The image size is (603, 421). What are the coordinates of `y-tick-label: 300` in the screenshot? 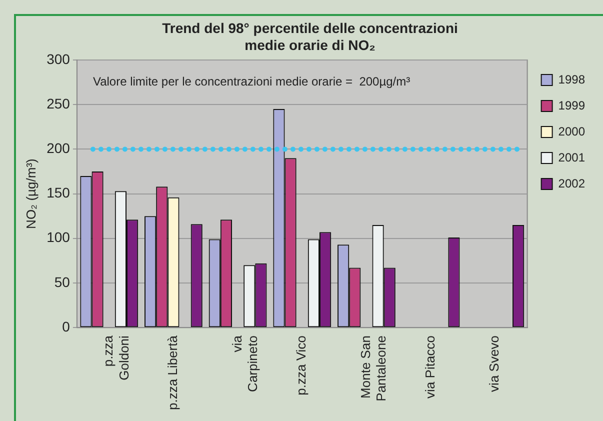 It's located at (58, 58).